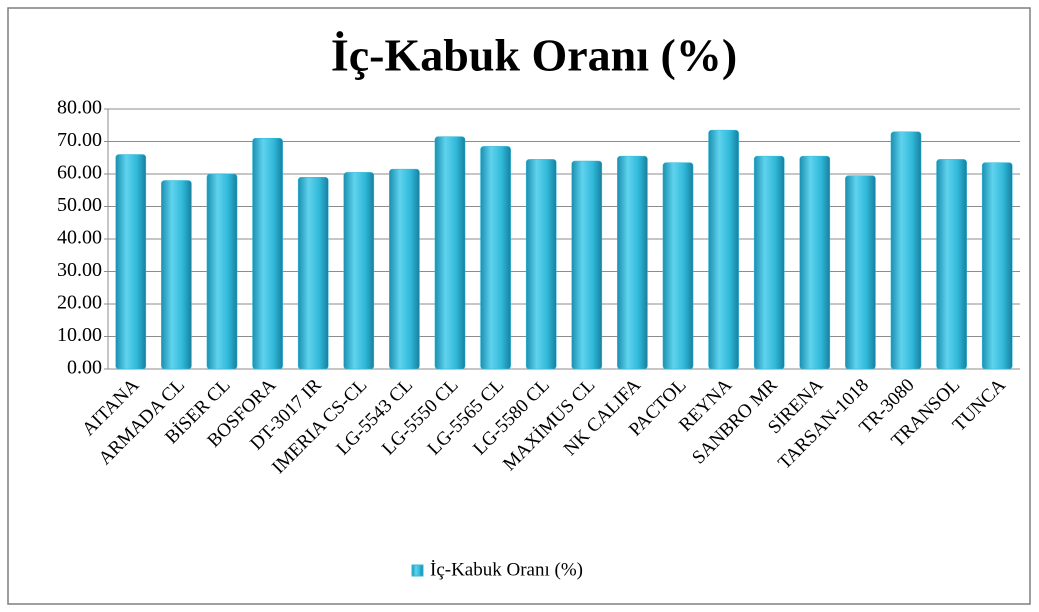  Describe the element at coordinates (79, 205) in the screenshot. I see `y-tick-label: 50.00` at that location.